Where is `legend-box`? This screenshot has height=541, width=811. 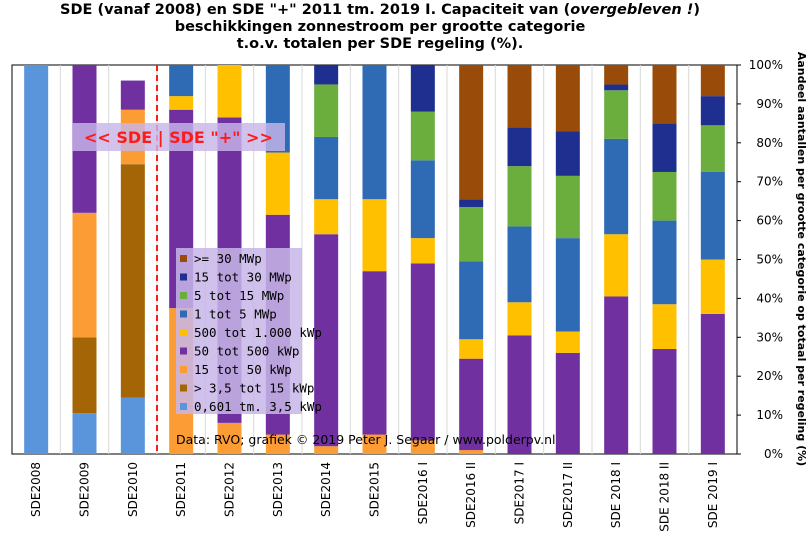 legend-box is located at coordinates (239, 331).